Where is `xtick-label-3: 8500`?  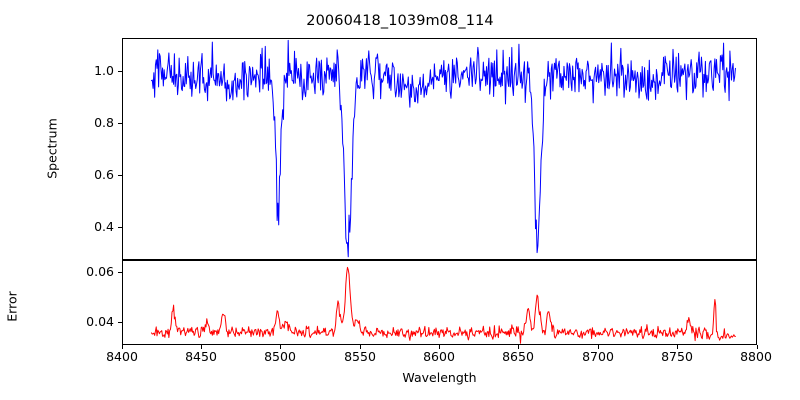
xtick-label-3: 8500 is located at coordinates (280, 356).